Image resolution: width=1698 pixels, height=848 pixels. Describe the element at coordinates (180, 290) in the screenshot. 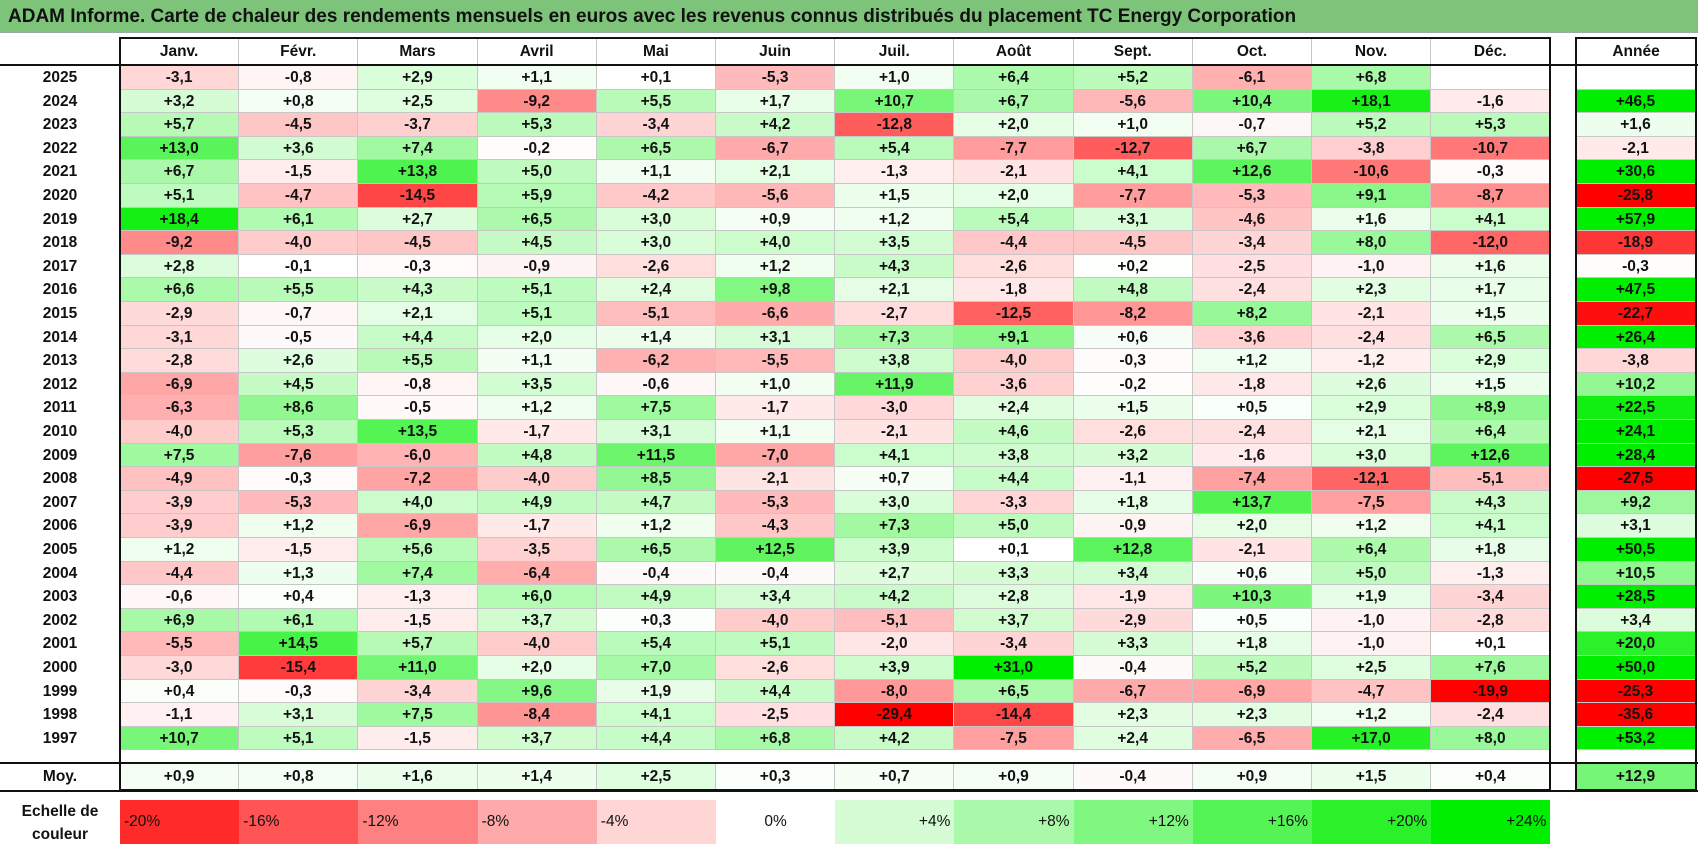

I see `heatmap-cell: +6,6` at that location.